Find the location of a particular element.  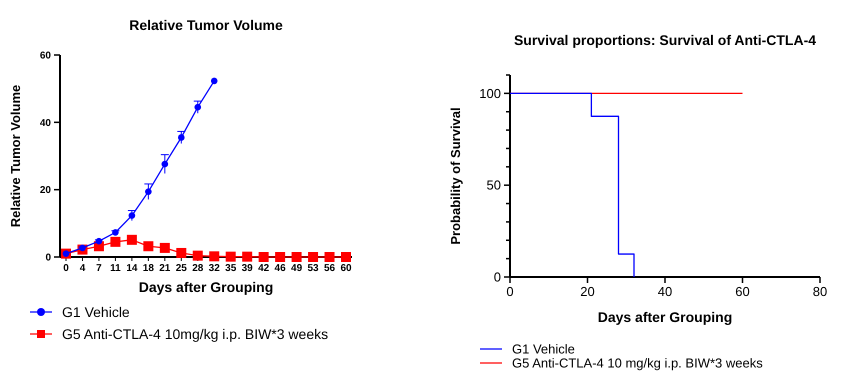

y-tick-label: 50 is located at coordinates (493, 185).